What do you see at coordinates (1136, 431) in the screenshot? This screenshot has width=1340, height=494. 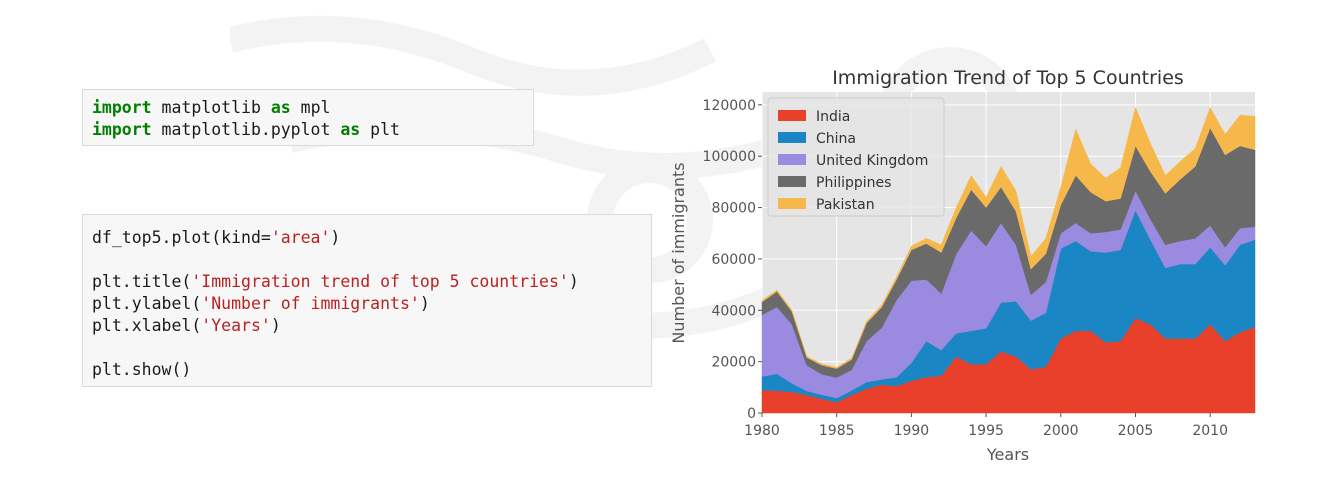 I see `x-tick-label: 2005` at bounding box center [1136, 431].